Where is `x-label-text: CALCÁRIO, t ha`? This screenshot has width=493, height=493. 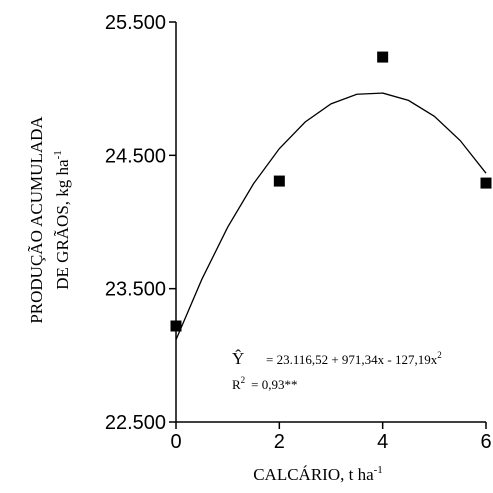
x-label-text: CALCÁRIO, t ha is located at coordinates (313, 474).